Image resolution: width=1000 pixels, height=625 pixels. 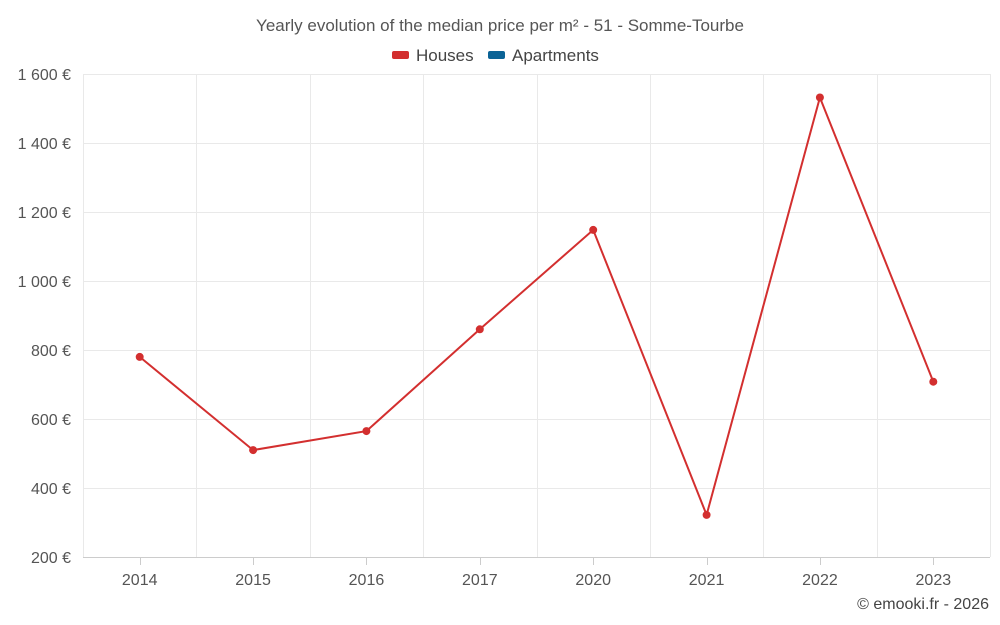 What do you see at coordinates (707, 580) in the screenshot?
I see `x-tick-label: 2021` at bounding box center [707, 580].